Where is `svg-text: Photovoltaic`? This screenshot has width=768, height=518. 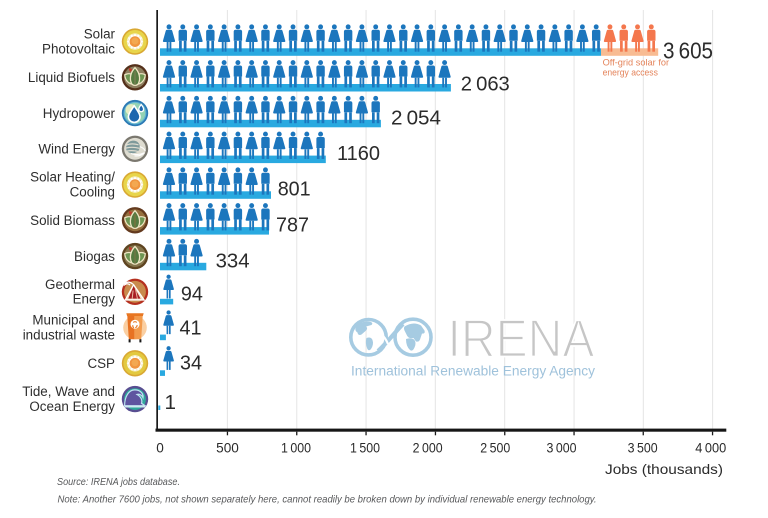 svg-text: Photovoltaic is located at coordinates (78, 49).